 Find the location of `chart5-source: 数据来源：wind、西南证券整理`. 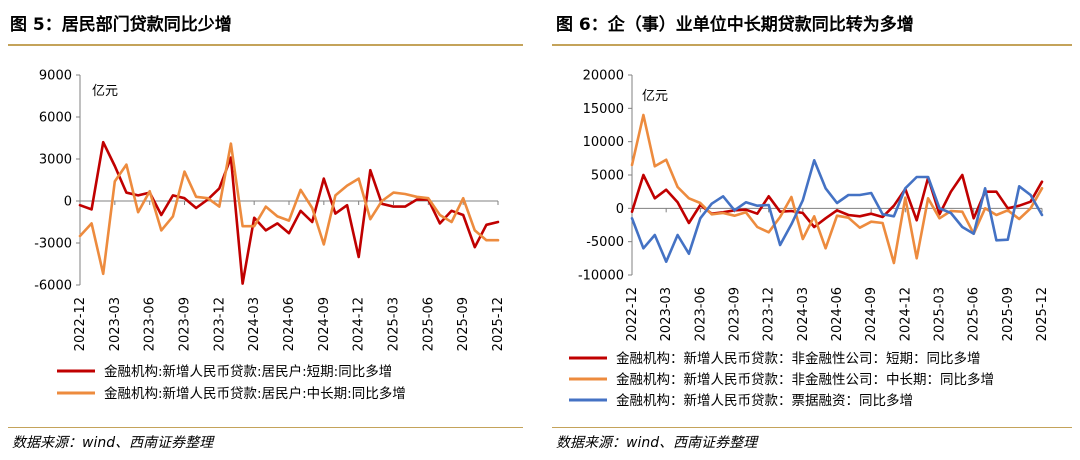

chart5-source: 数据来源：wind、西南证券整理 is located at coordinates (113, 443).